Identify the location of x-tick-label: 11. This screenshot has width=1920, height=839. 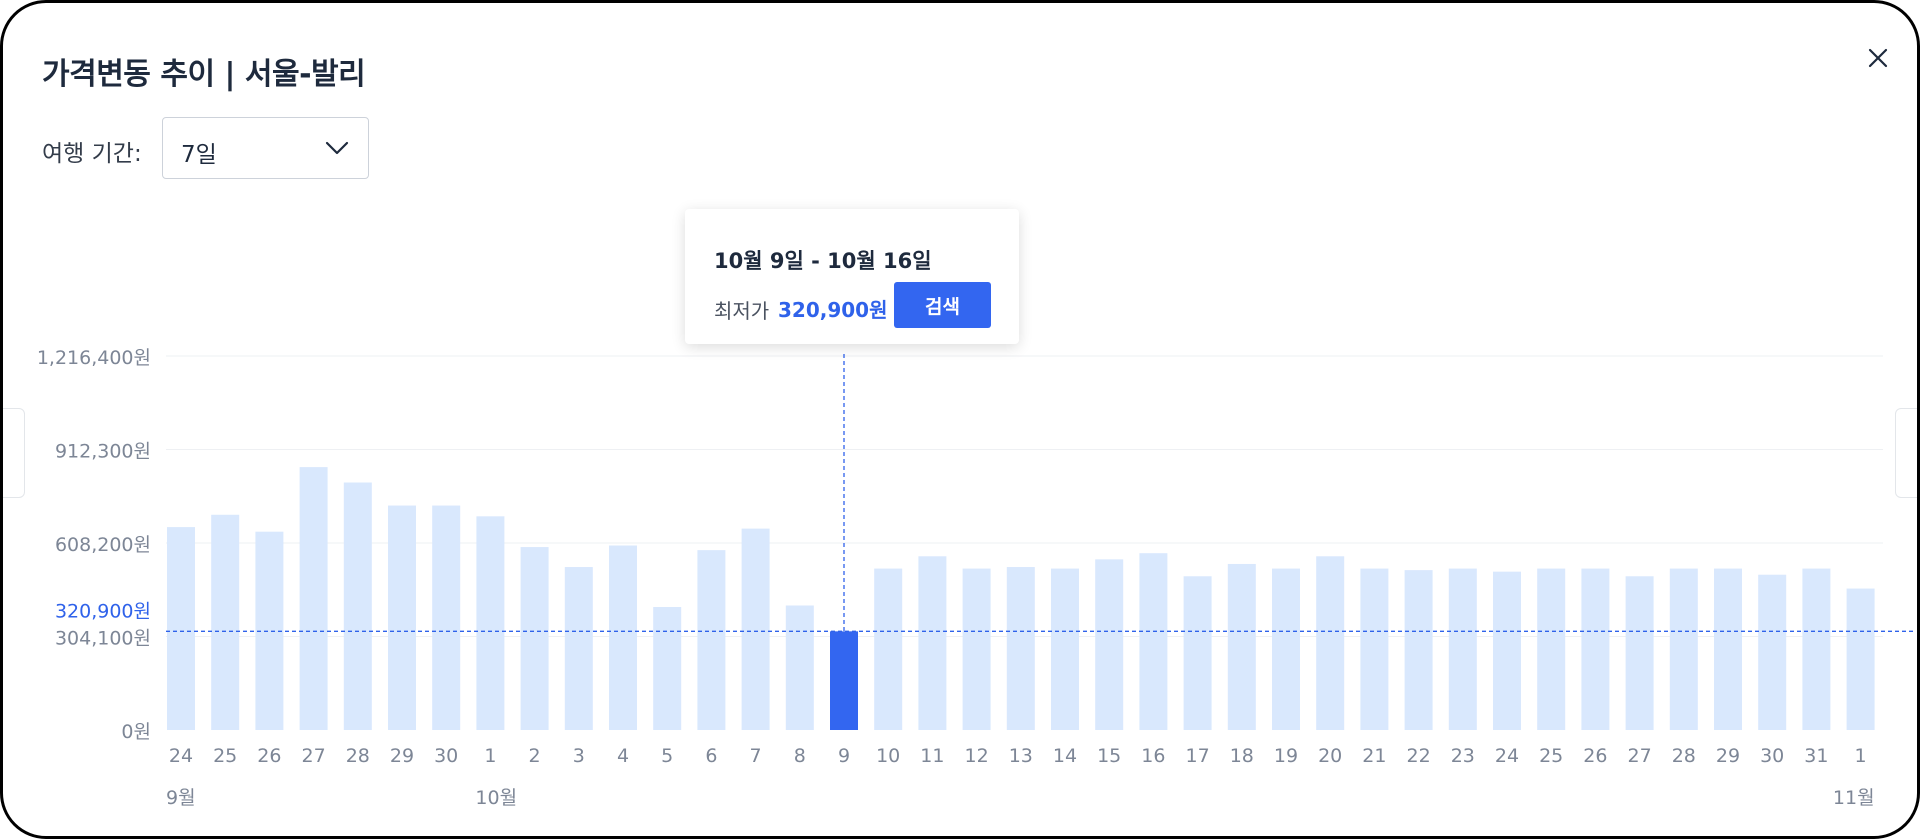
(932, 756).